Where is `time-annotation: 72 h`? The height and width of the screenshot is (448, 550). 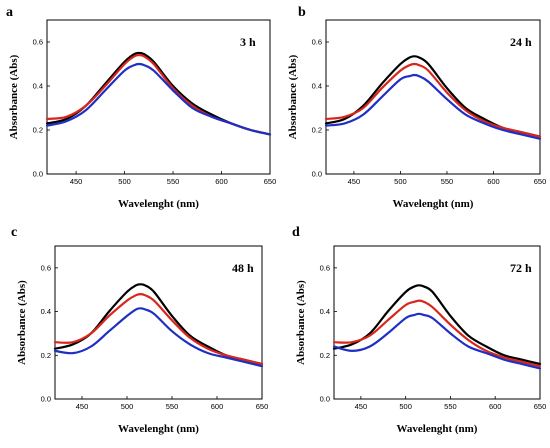 time-annotation: 72 h is located at coordinates (521, 268).